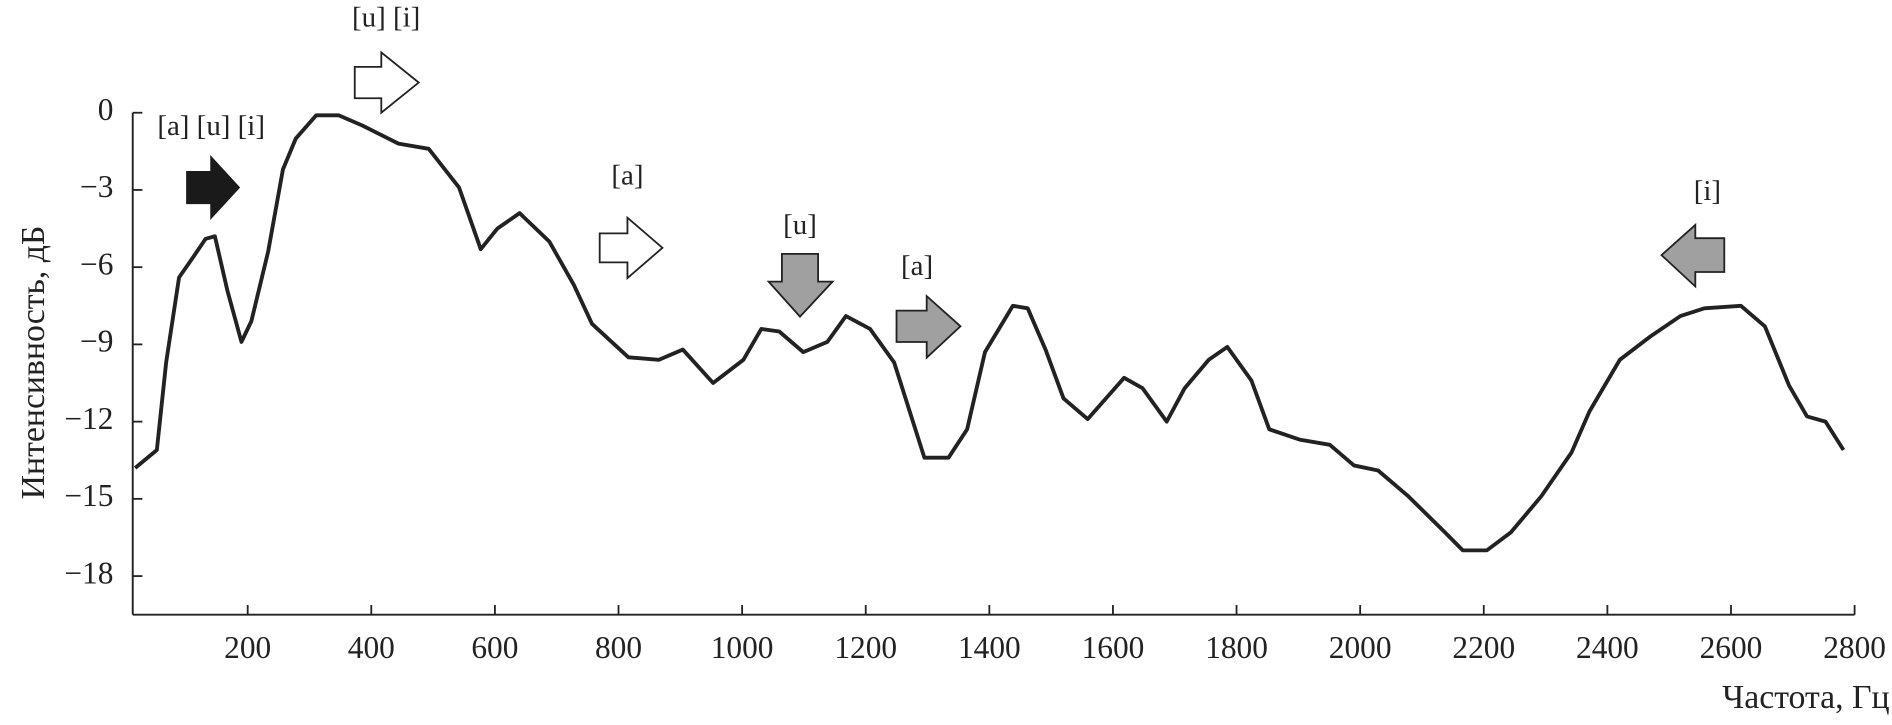 The height and width of the screenshot is (725, 1892). What do you see at coordinates (106, 109) in the screenshot?
I see `y-tick-label: 0` at bounding box center [106, 109].